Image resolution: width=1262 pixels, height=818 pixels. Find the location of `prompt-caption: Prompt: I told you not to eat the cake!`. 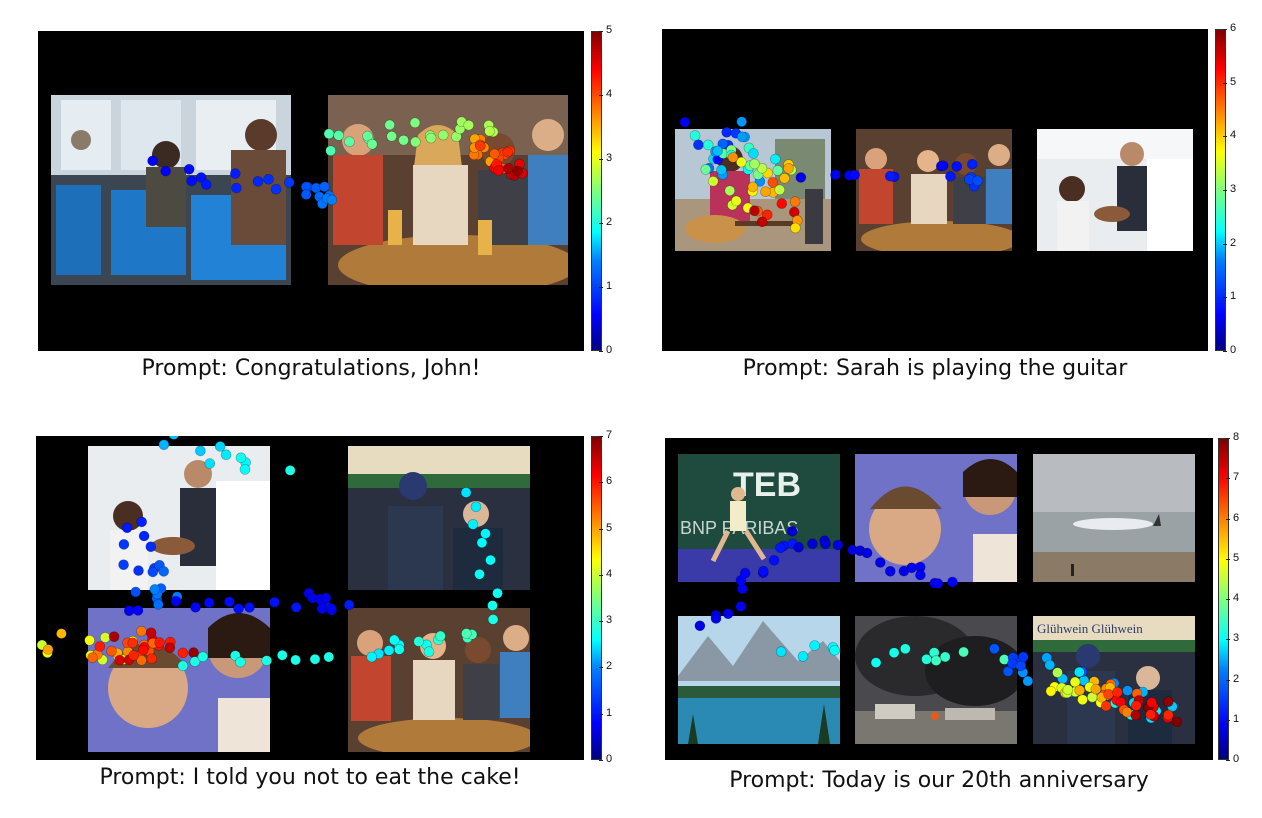

prompt-caption: Prompt: I told you not to eat the cake! is located at coordinates (310, 777).